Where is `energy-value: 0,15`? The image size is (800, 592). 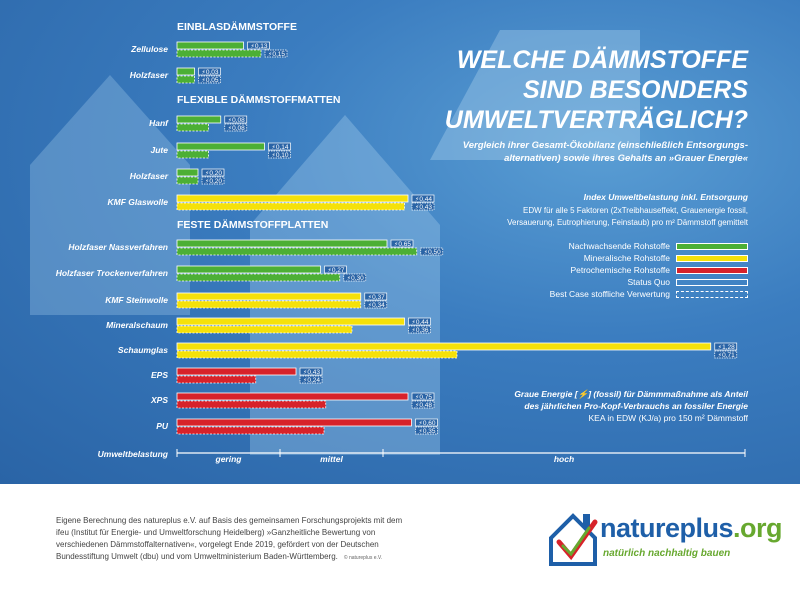 energy-value: 0,15 is located at coordinates (278, 54).